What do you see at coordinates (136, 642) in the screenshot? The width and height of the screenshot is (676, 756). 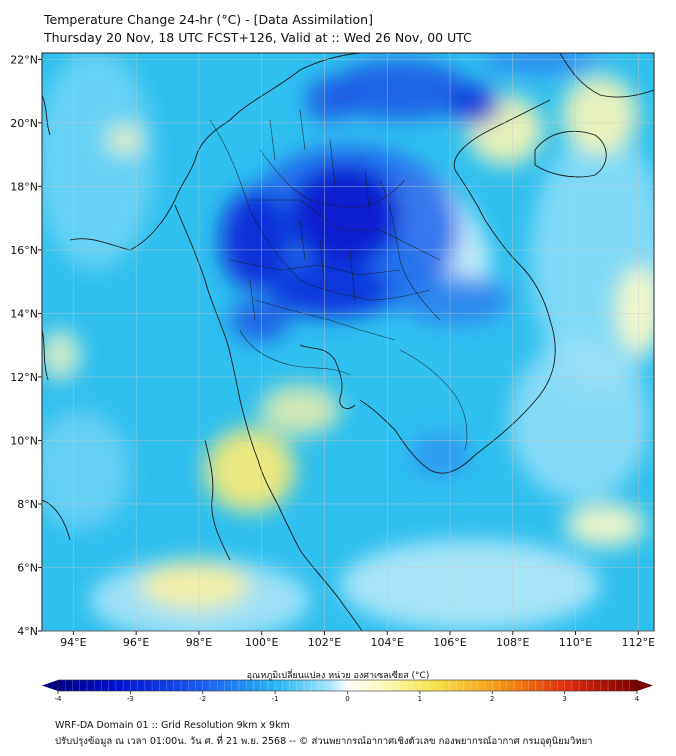 I see `lon-tick-label: 96°E` at bounding box center [136, 642].